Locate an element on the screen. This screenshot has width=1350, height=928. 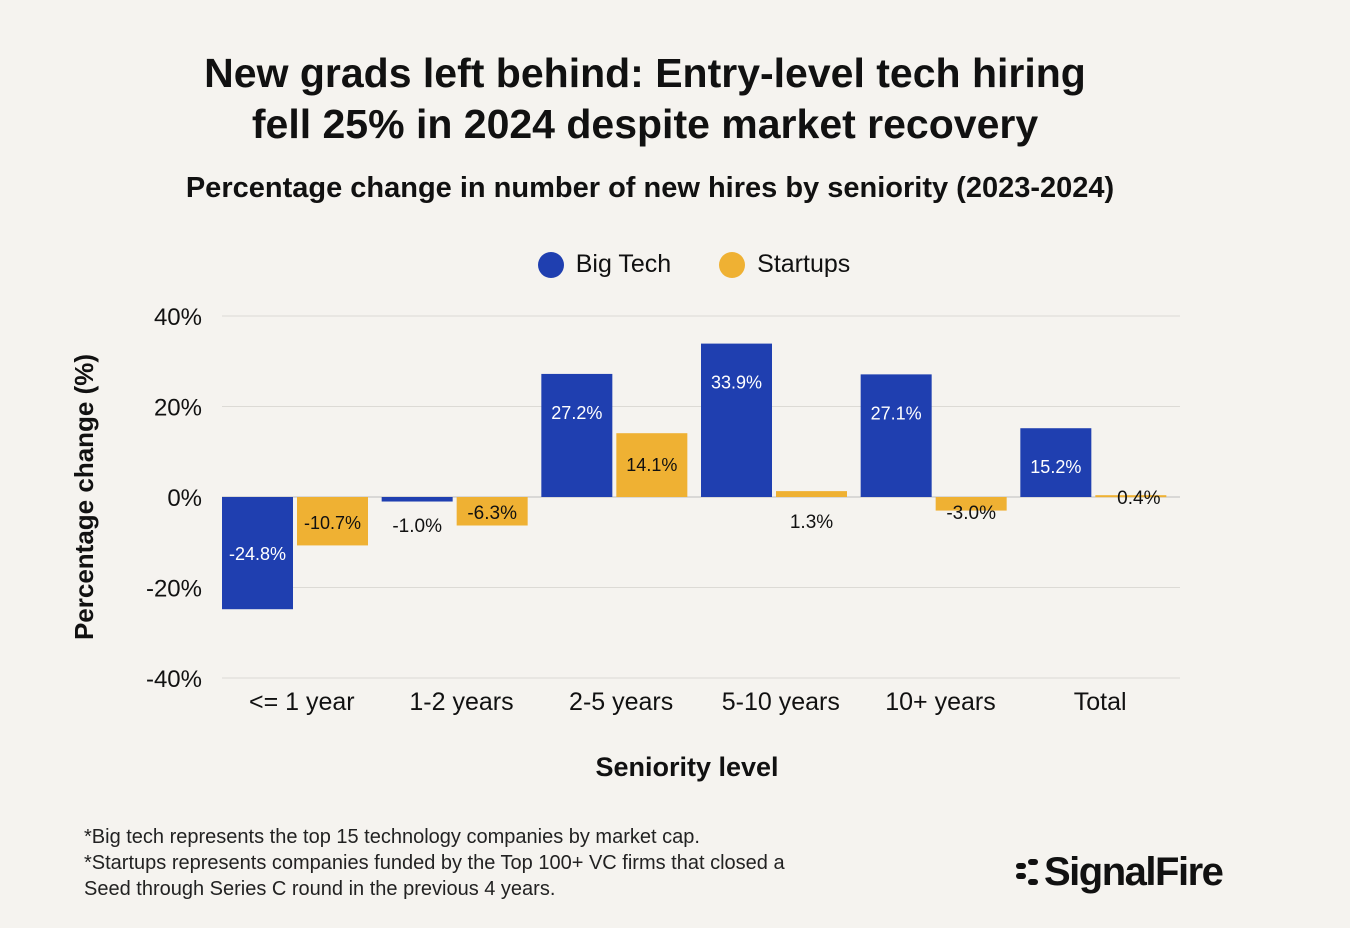
data-label: 0.4% is located at coordinates (1138, 498).